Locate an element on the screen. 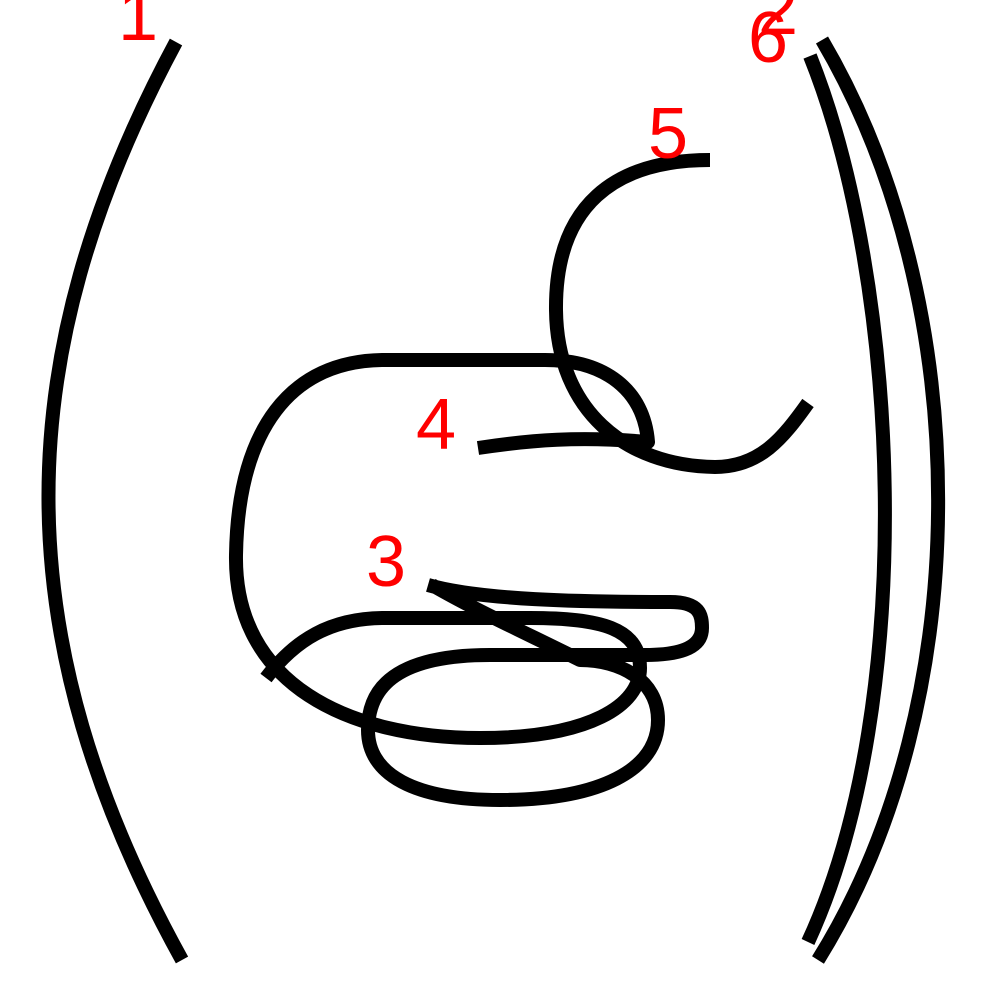  stroke-5-path is located at coordinates (681, 313).